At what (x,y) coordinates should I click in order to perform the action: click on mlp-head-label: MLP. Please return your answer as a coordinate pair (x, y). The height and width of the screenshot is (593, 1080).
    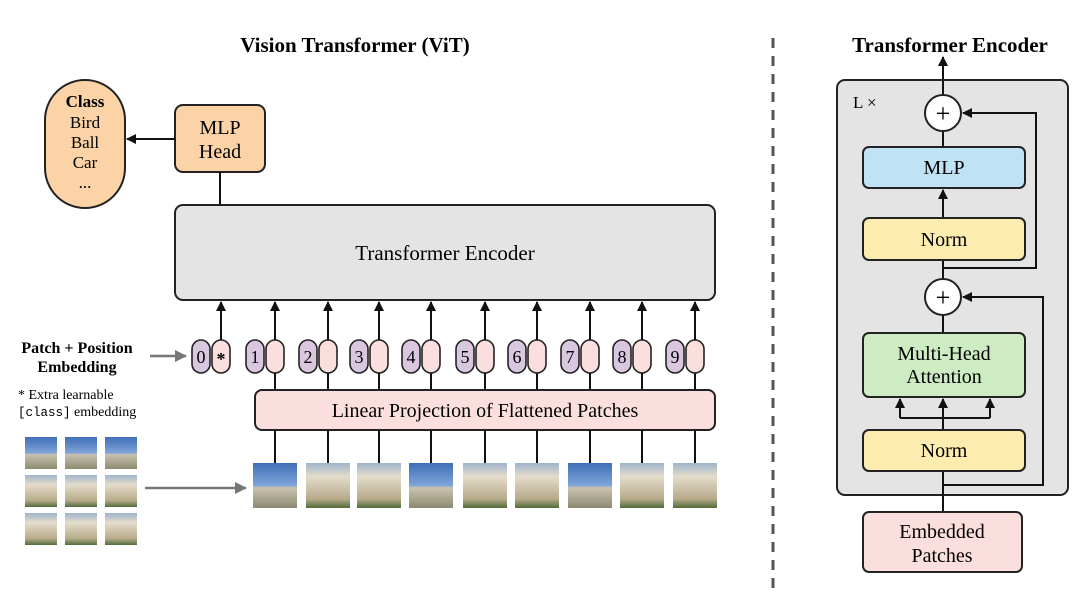
    Looking at the image, I should click on (219, 128).